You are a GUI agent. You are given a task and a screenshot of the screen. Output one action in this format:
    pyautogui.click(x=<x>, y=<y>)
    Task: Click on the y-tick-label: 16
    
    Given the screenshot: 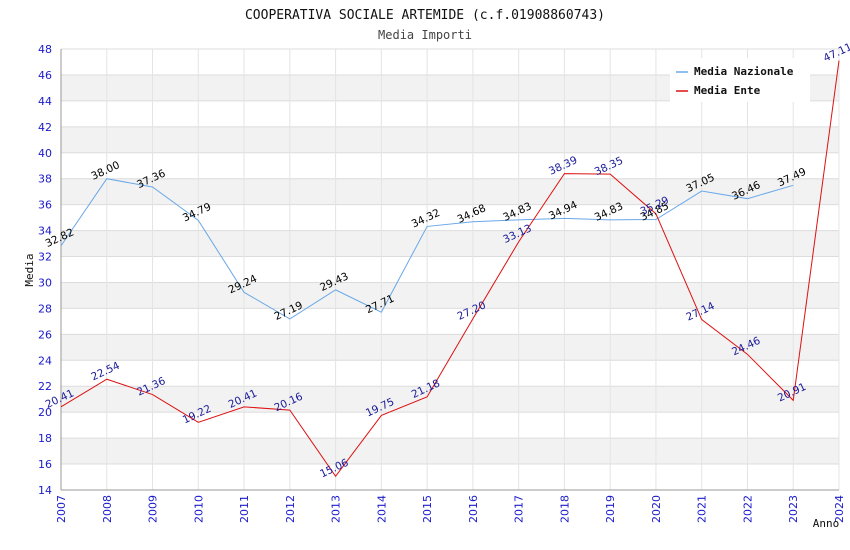 What is the action you would take?
    pyautogui.click(x=45, y=464)
    